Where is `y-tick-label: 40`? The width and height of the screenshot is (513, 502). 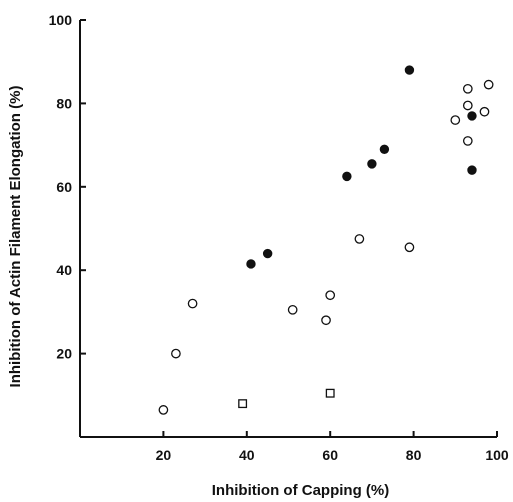
y-tick-label: 40 is located at coordinates (64, 270).